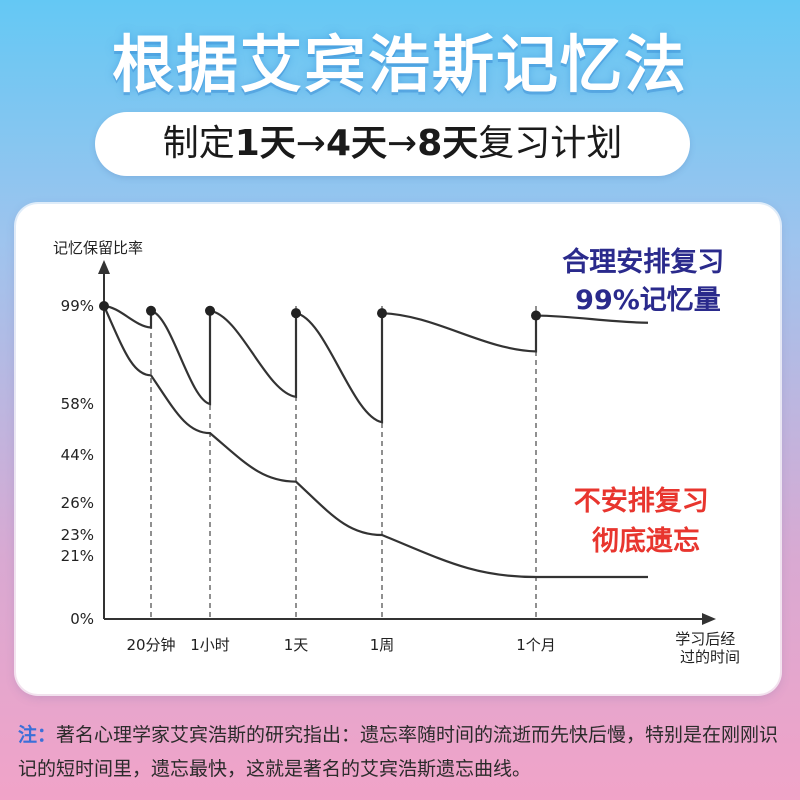  I want to click on y-tick-label: 0%, so click(82, 619).